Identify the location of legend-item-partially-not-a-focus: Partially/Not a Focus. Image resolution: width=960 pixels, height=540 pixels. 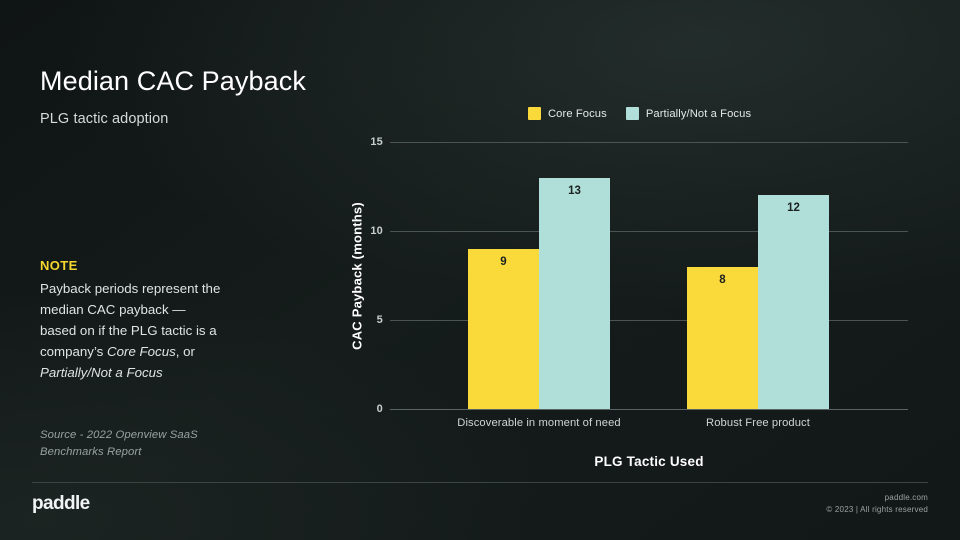
(688, 113).